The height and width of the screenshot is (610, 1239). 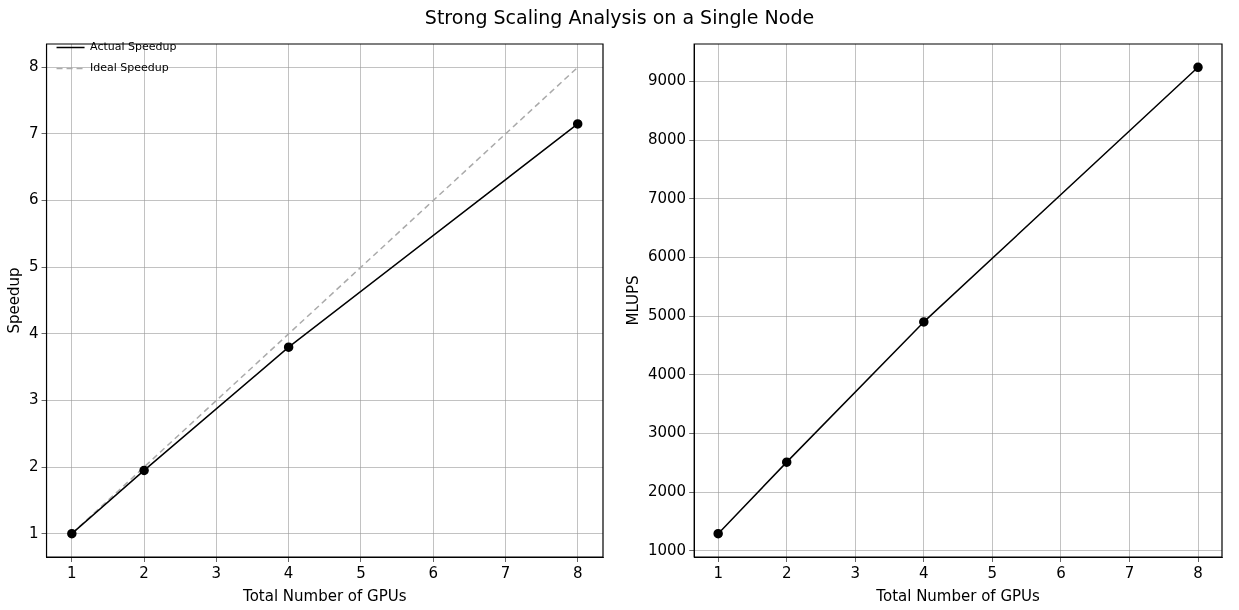 What do you see at coordinates (667, 432) in the screenshot?
I see `y-tick-label: 3000` at bounding box center [667, 432].